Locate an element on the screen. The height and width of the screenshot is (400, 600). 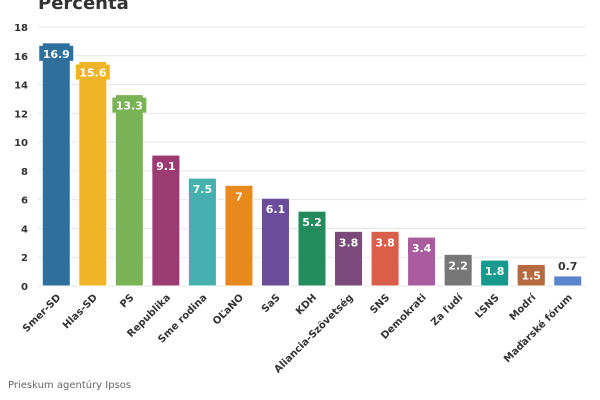
y-tick-label: 16 is located at coordinates (21, 57).